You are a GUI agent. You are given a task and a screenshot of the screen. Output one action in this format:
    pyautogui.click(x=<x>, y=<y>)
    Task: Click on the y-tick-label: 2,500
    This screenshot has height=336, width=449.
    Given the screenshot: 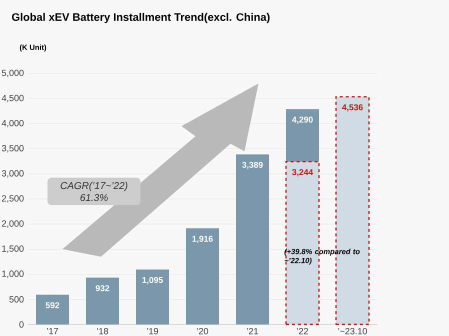 What is the action you would take?
    pyautogui.click(x=13, y=199)
    